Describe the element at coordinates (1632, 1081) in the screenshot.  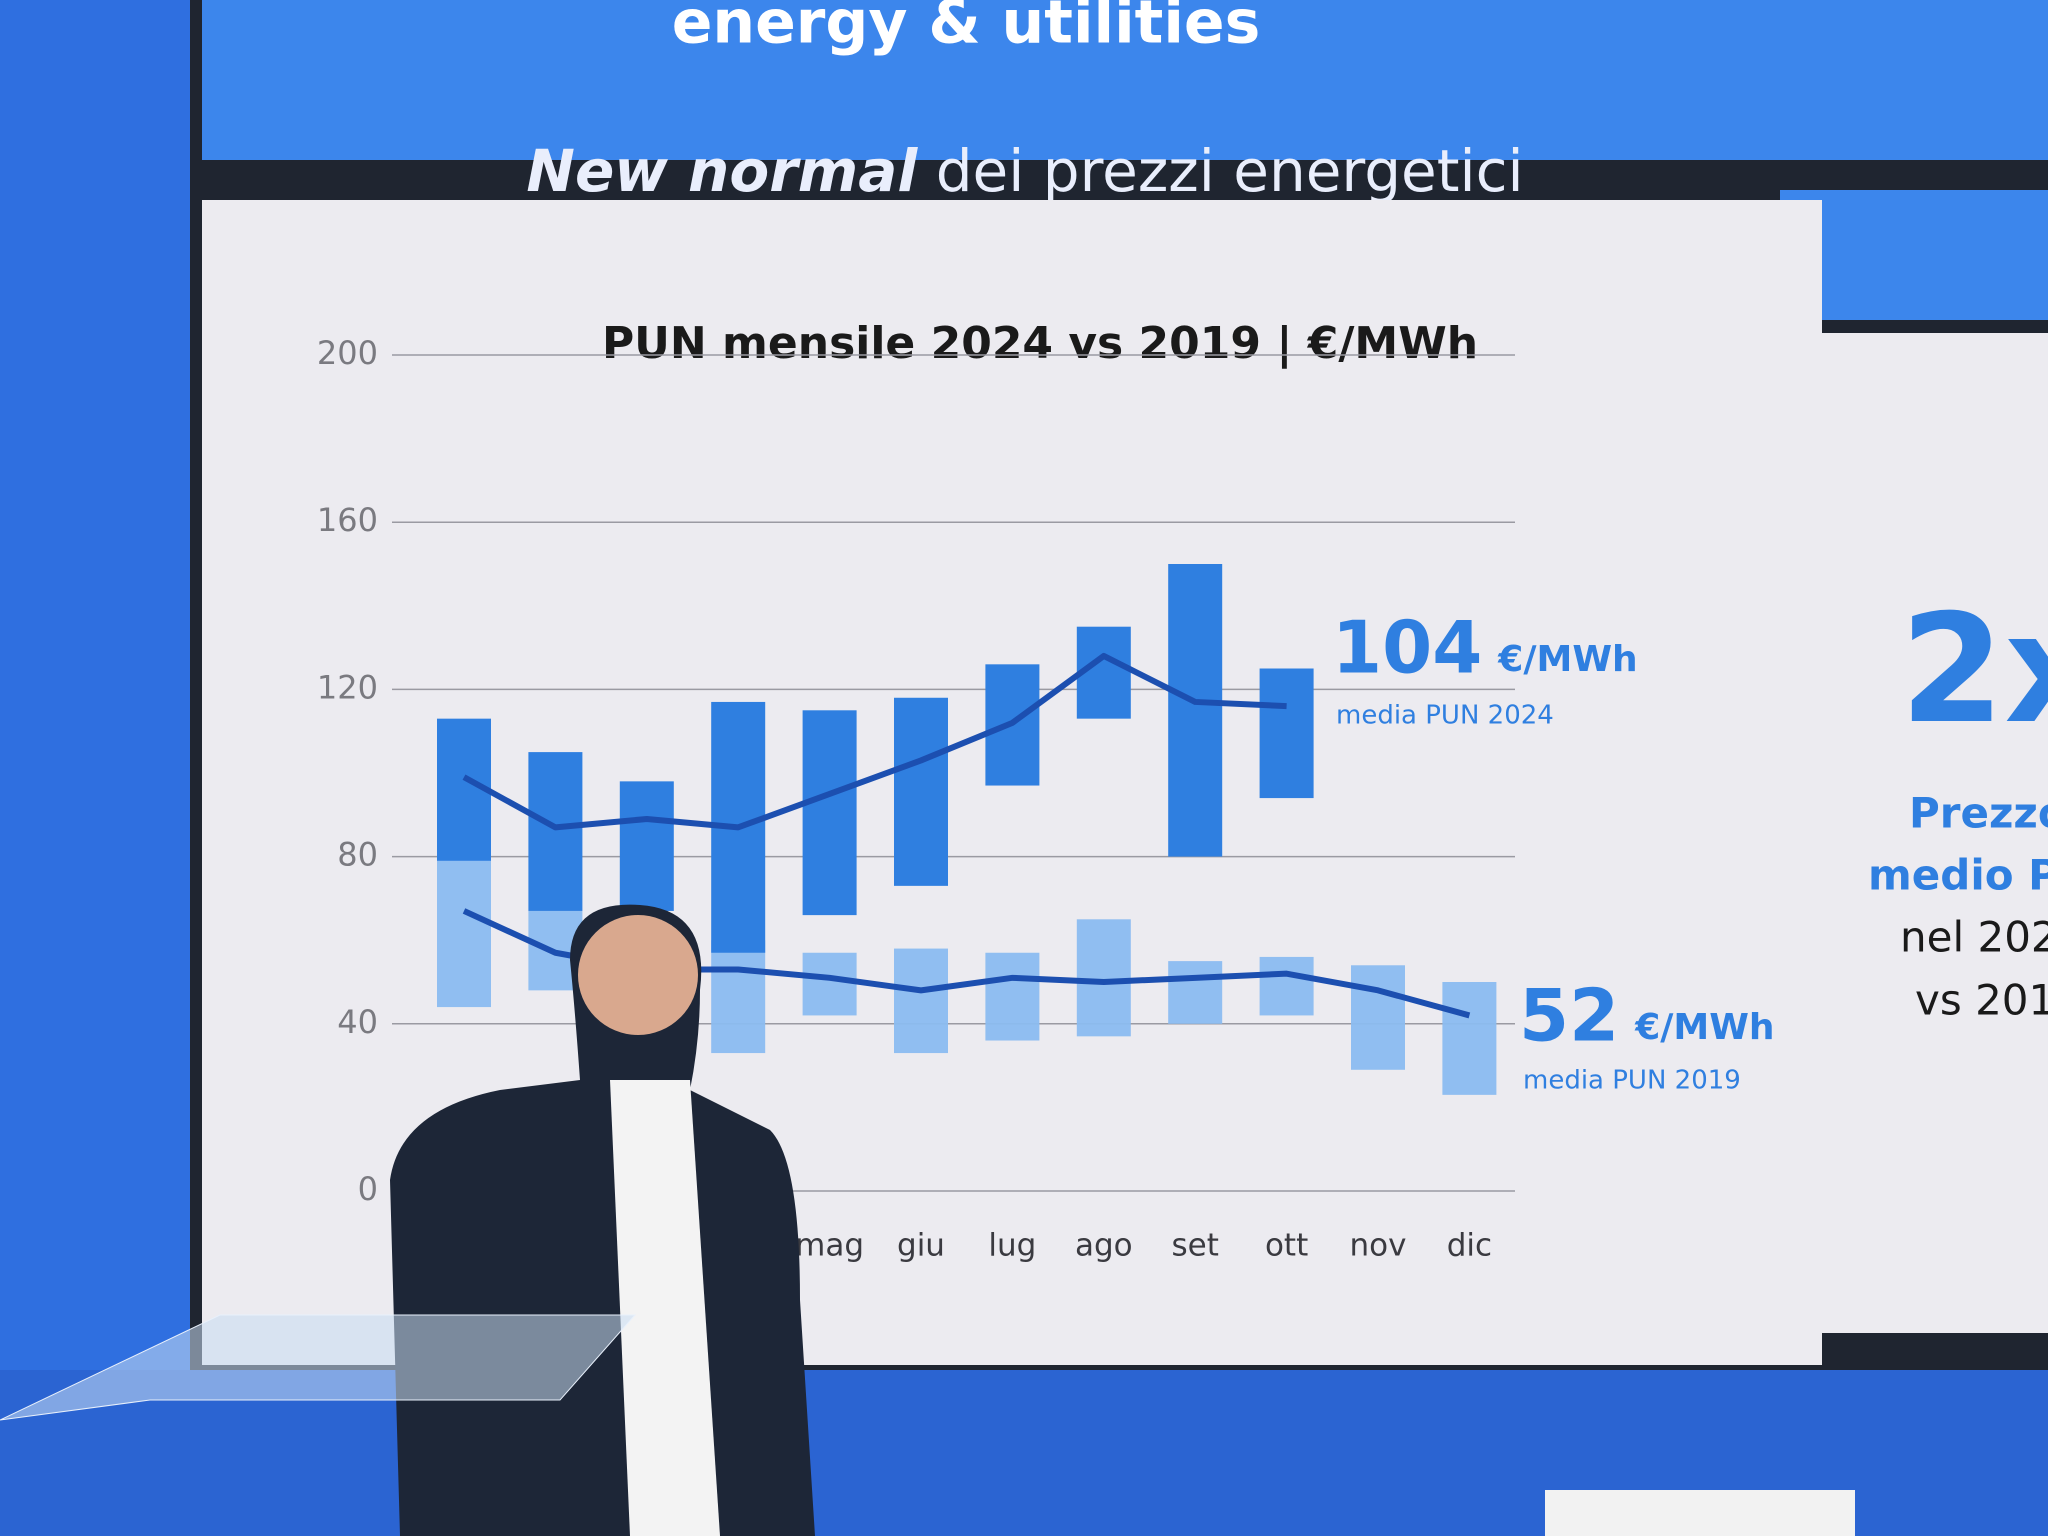
I see `annotation-text: media PUN 2019` at that location.